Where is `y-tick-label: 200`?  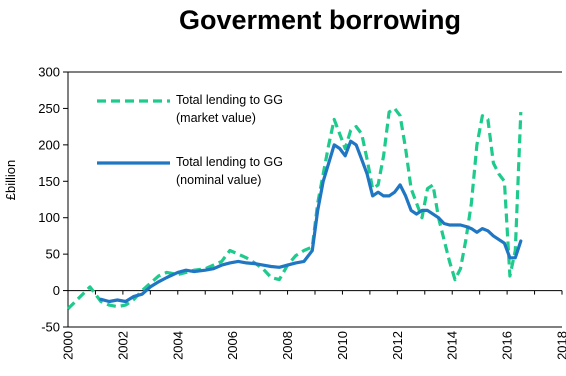
y-tick-label: 200 is located at coordinates (49, 144).